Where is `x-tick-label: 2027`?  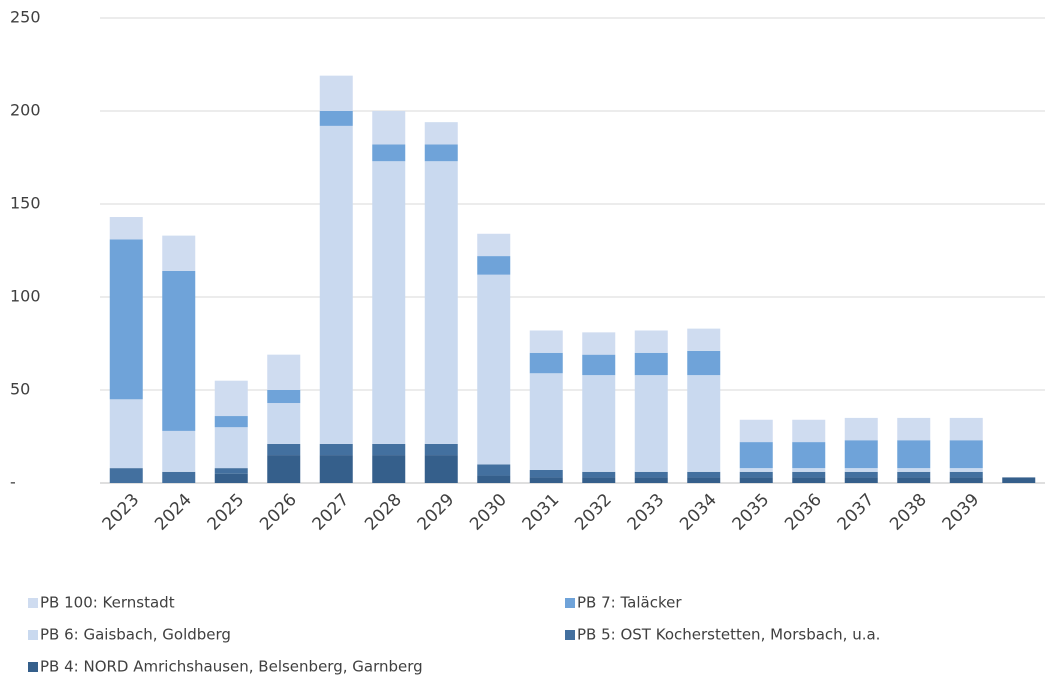 x-tick-label: 2027 is located at coordinates (331, 512).